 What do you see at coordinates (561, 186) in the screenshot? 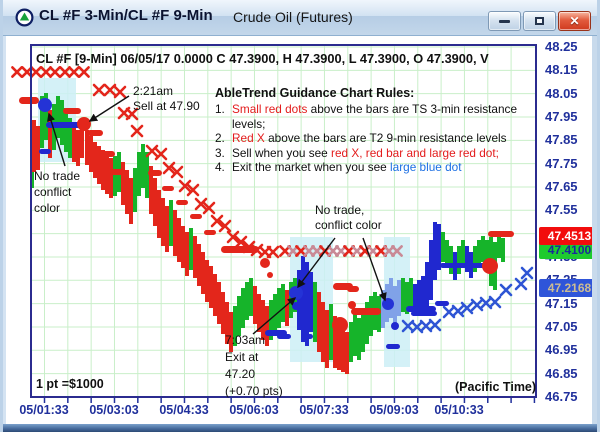
I see `y-axis-label: 47.65` at bounding box center [561, 186].